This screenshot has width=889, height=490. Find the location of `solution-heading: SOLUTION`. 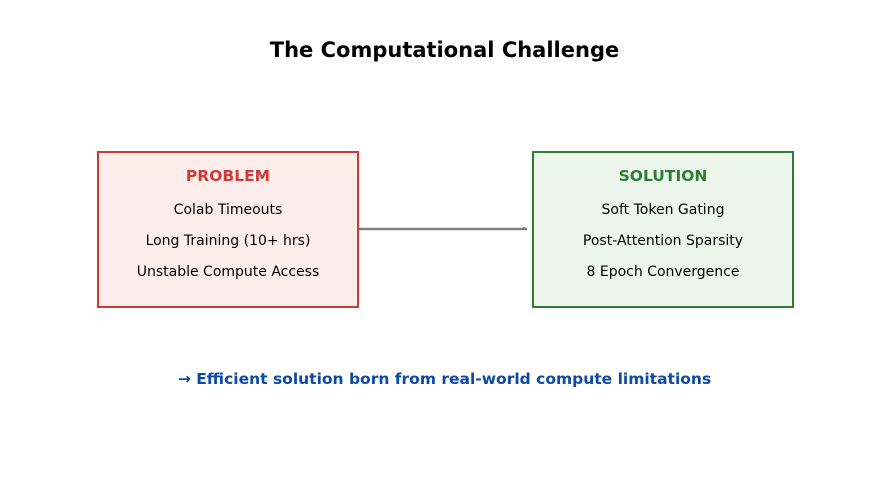

solution-heading: SOLUTION is located at coordinates (663, 176).